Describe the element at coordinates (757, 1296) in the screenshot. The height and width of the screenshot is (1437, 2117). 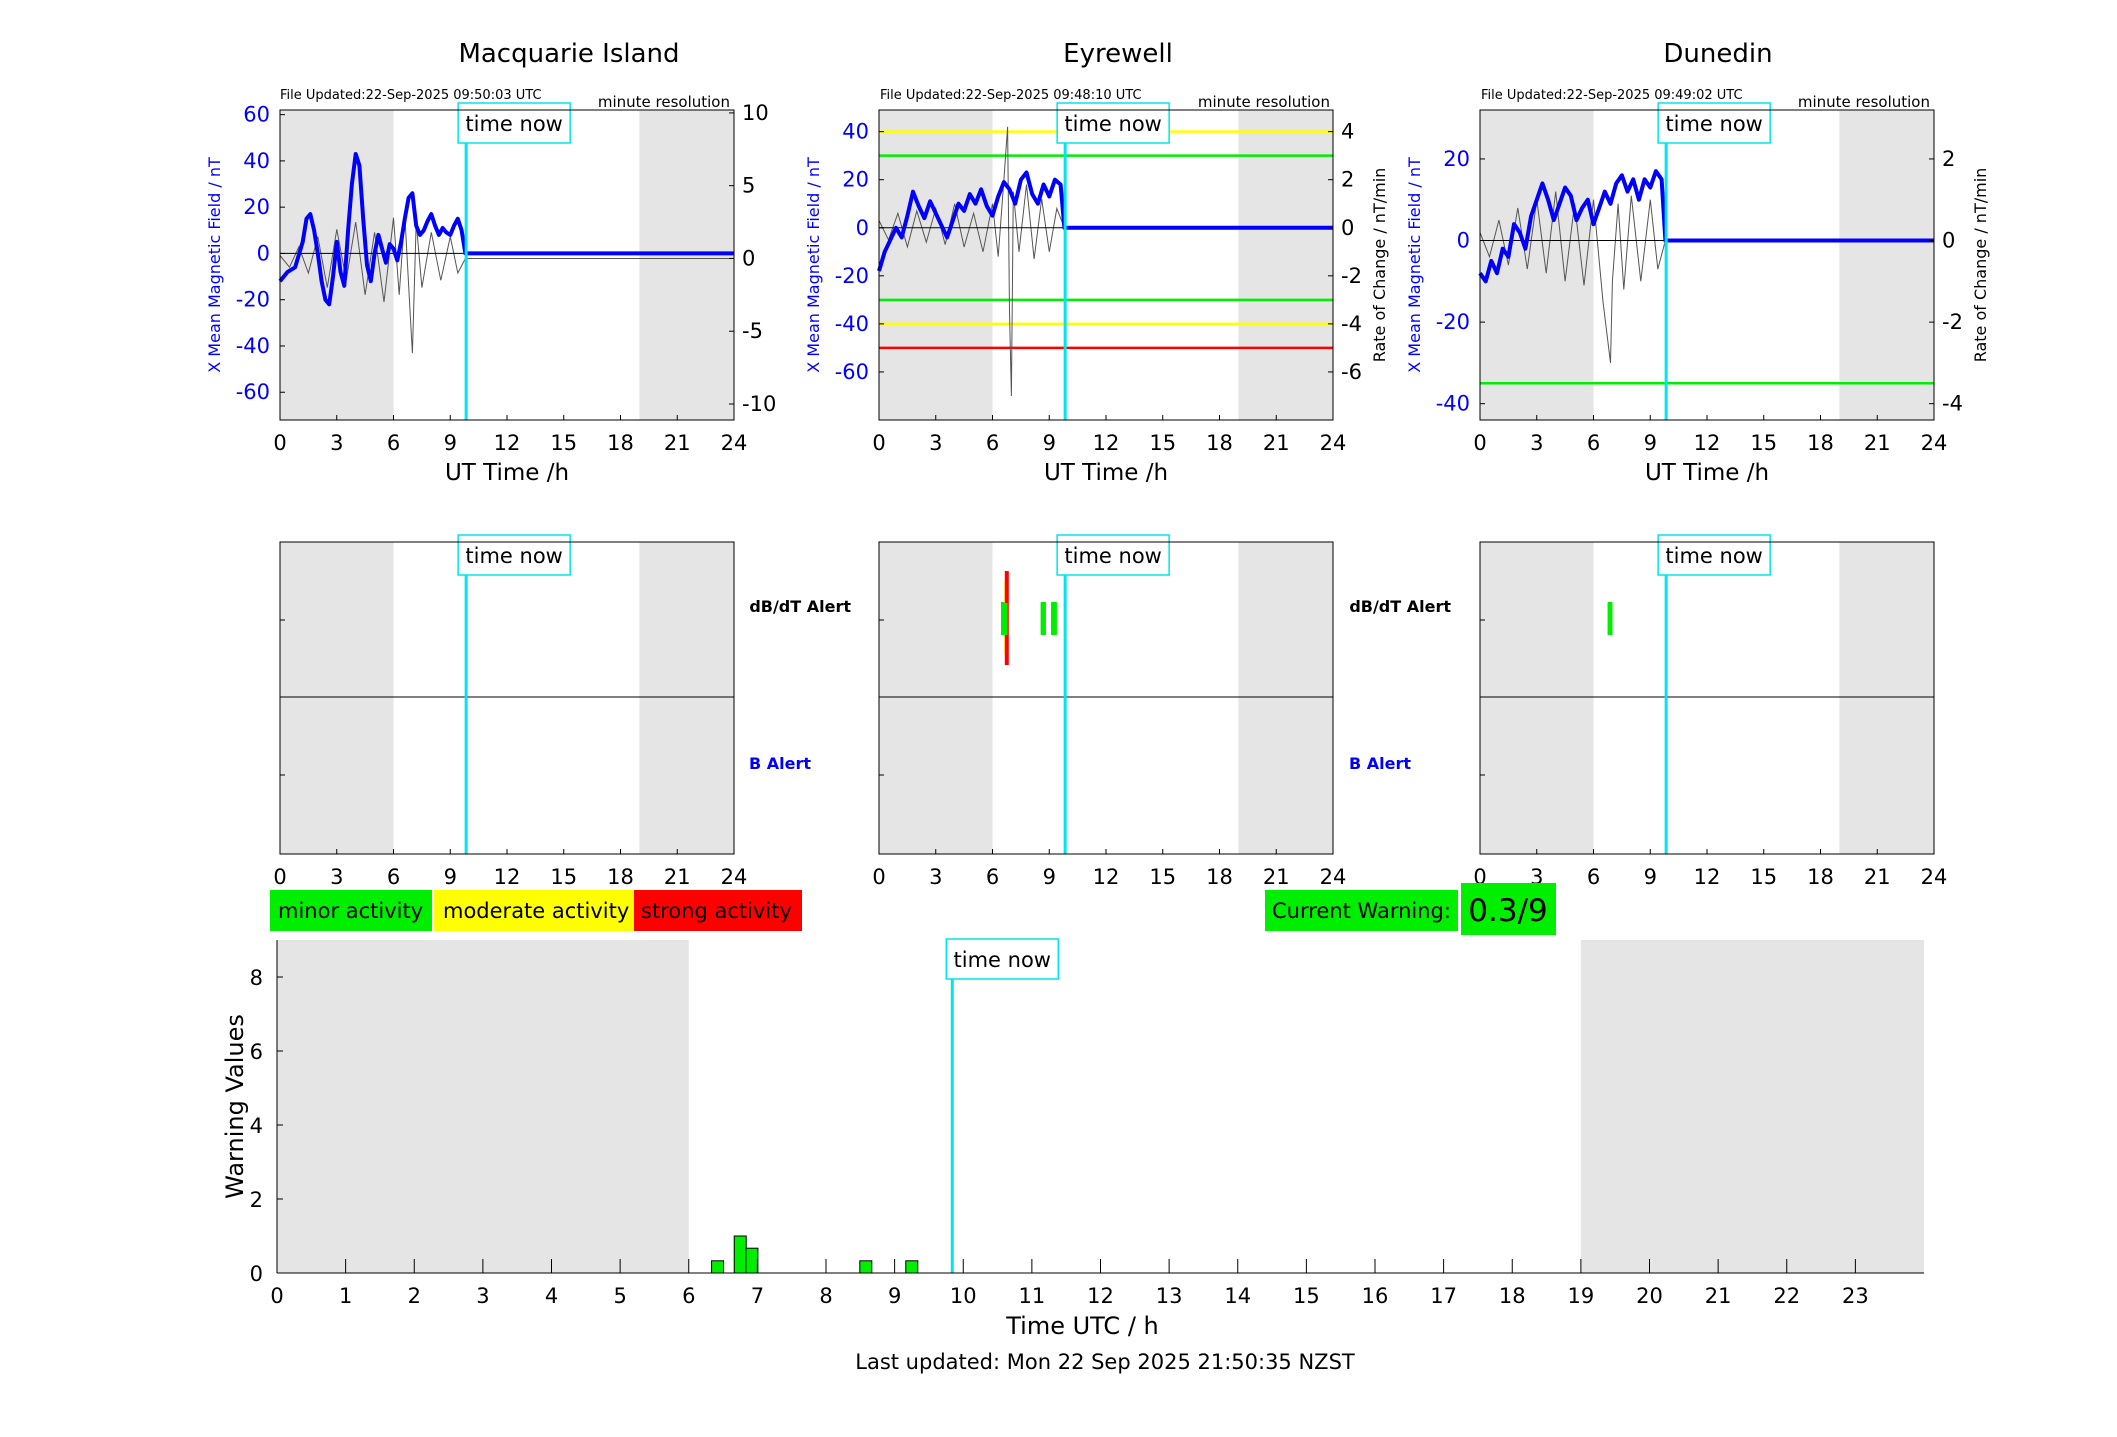
I see `x-tick-label: 7` at that location.